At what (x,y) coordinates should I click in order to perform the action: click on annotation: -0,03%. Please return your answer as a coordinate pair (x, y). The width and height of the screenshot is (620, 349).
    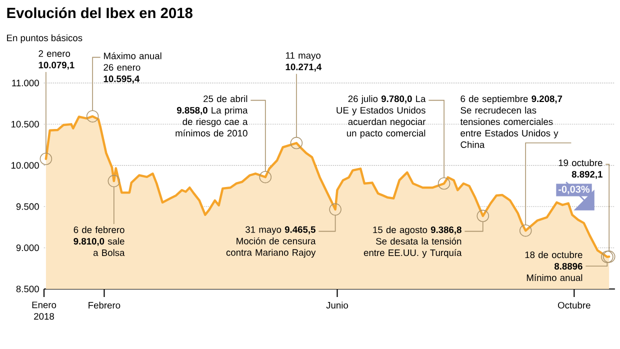
    Looking at the image, I should click on (574, 190).